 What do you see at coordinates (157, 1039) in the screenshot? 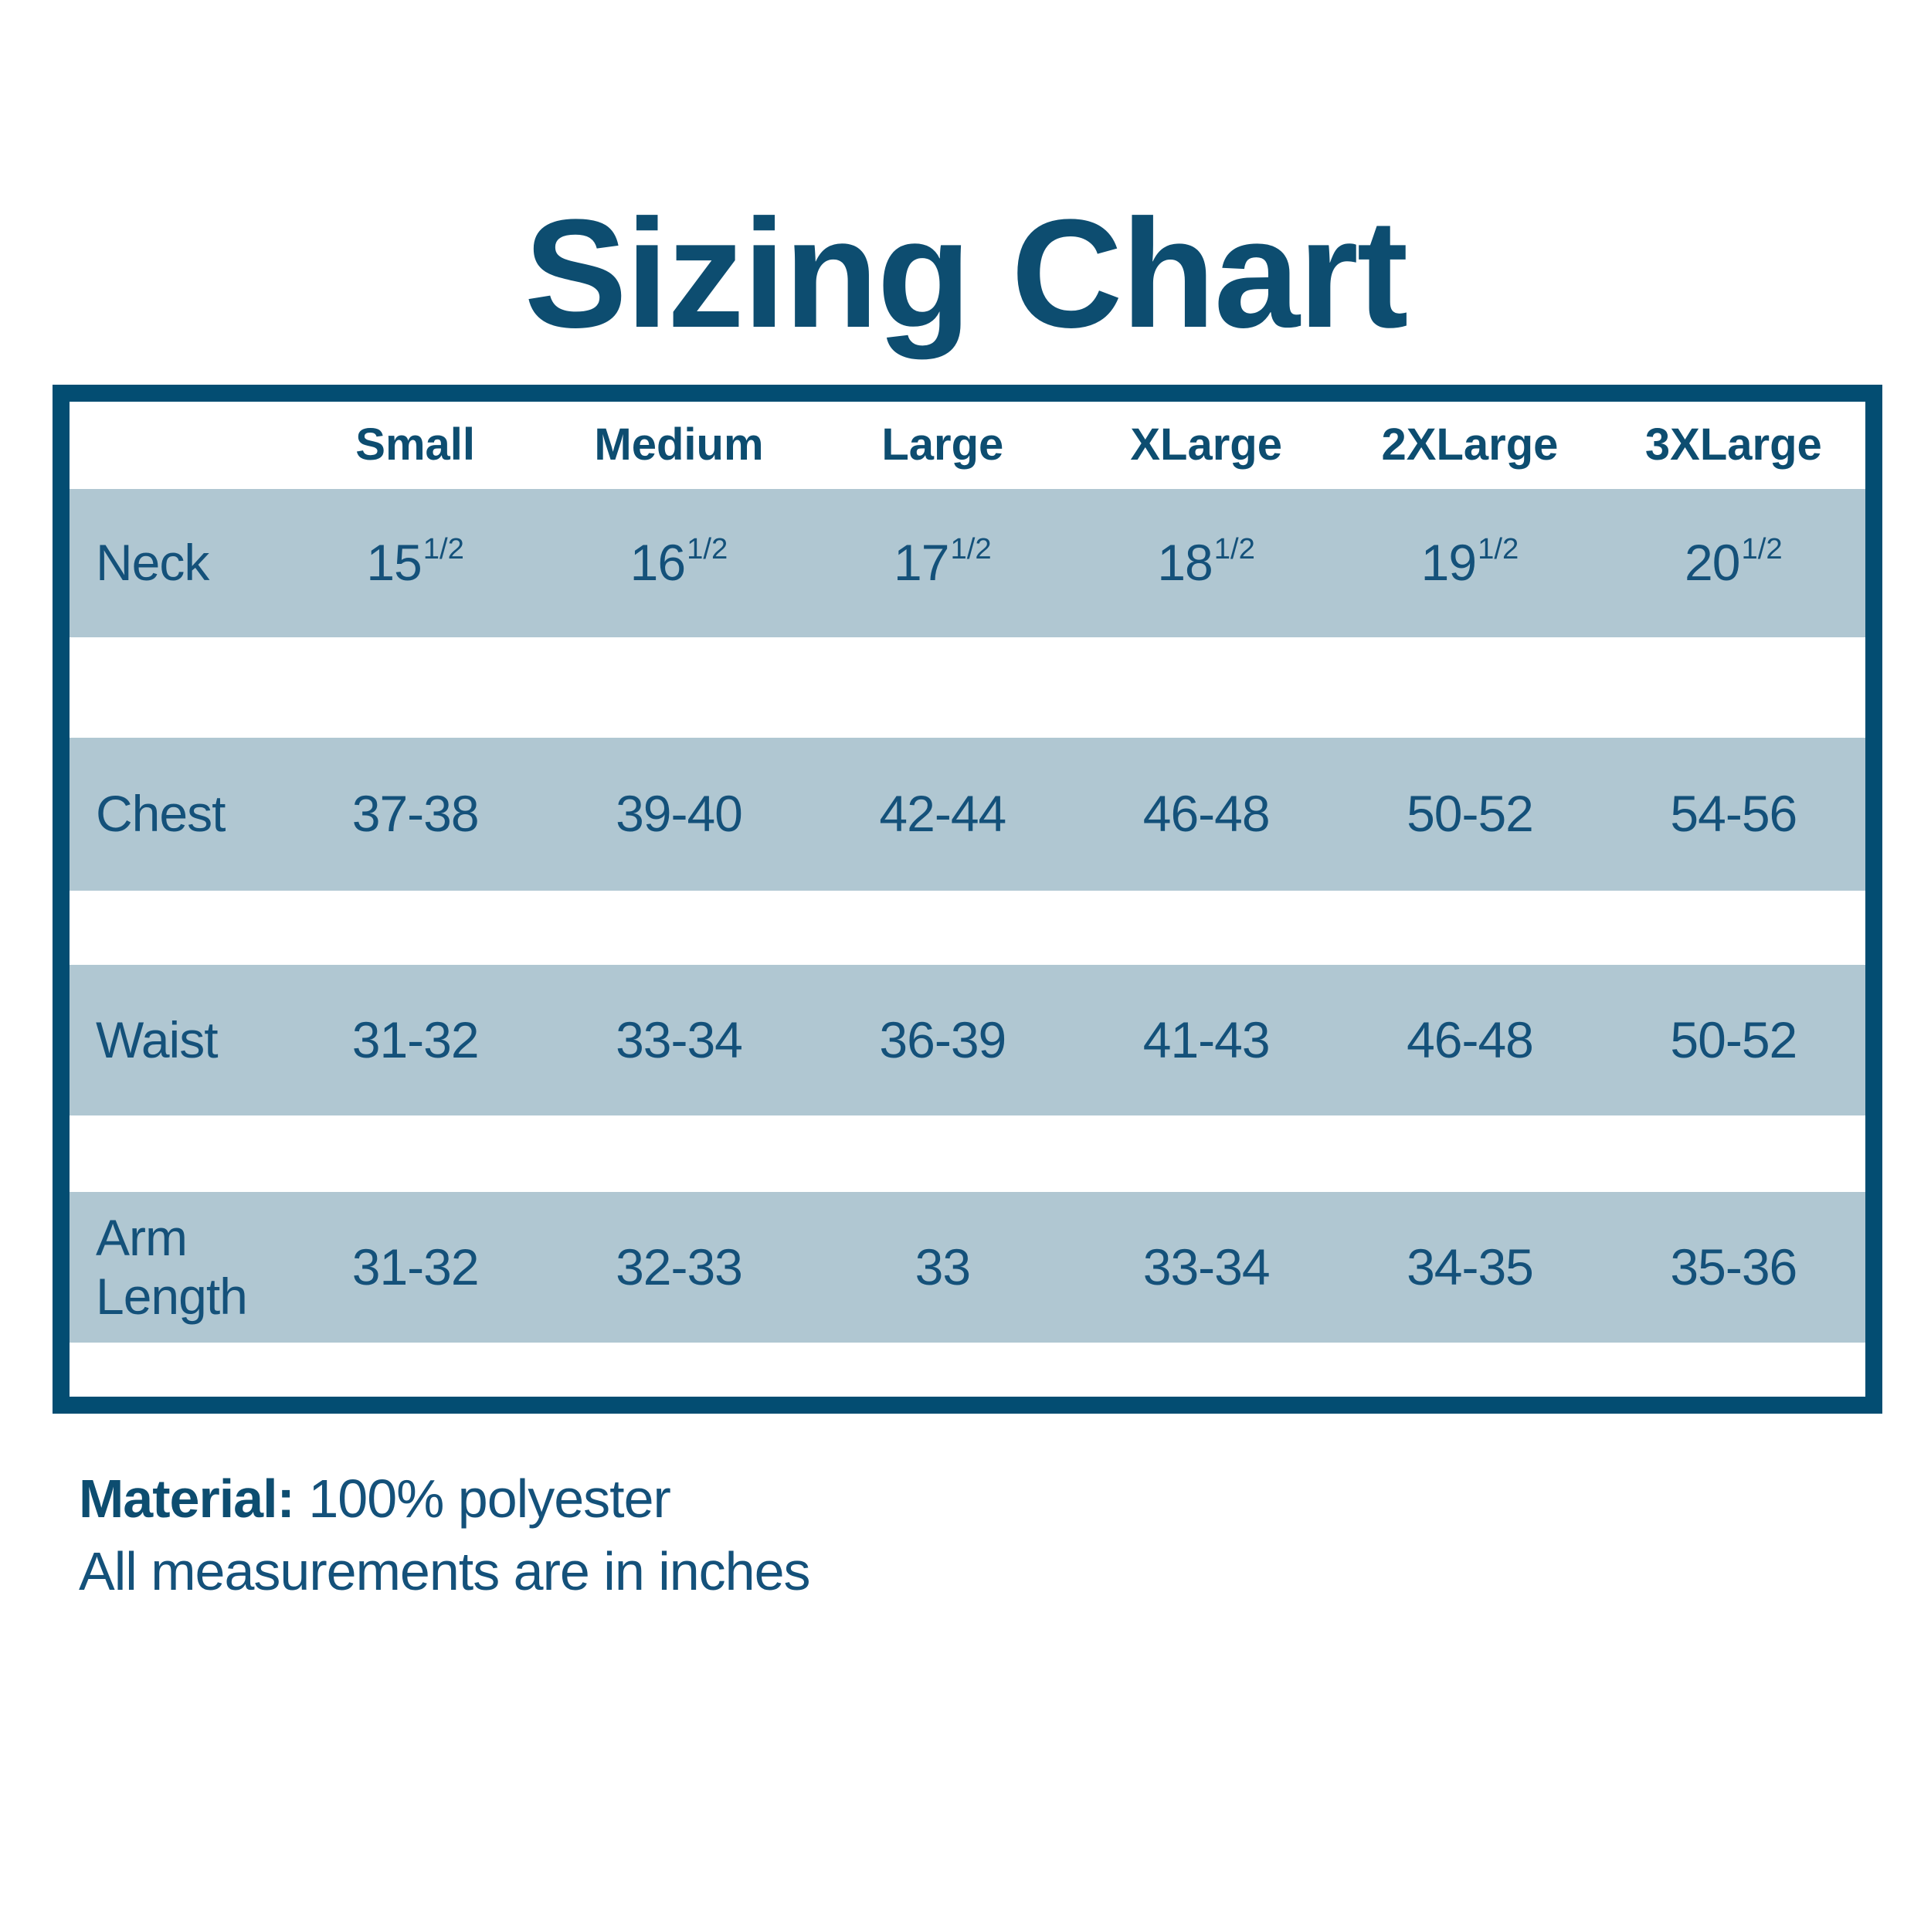
I see `row-label-waist: Waist` at bounding box center [157, 1039].